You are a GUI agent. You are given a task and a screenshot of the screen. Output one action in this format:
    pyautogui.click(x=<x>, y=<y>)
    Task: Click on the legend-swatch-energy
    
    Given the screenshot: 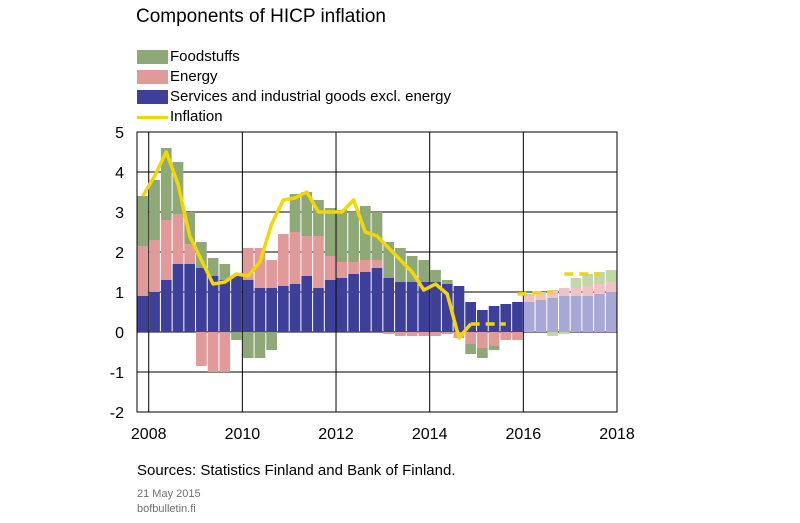 What is the action you would take?
    pyautogui.click(x=152, y=77)
    